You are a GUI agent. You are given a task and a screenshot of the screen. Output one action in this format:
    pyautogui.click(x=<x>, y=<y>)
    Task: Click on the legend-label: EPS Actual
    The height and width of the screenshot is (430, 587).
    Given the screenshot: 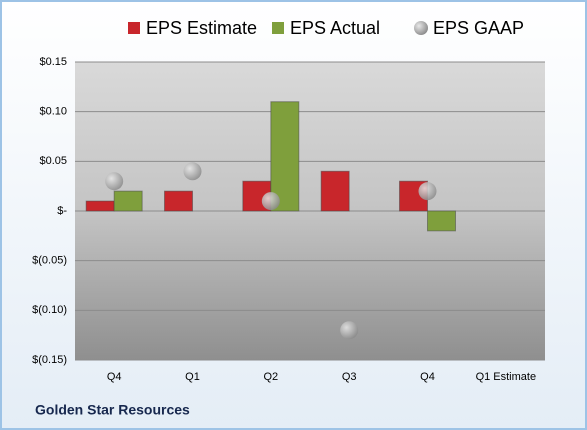 What is the action you would take?
    pyautogui.click(x=335, y=28)
    